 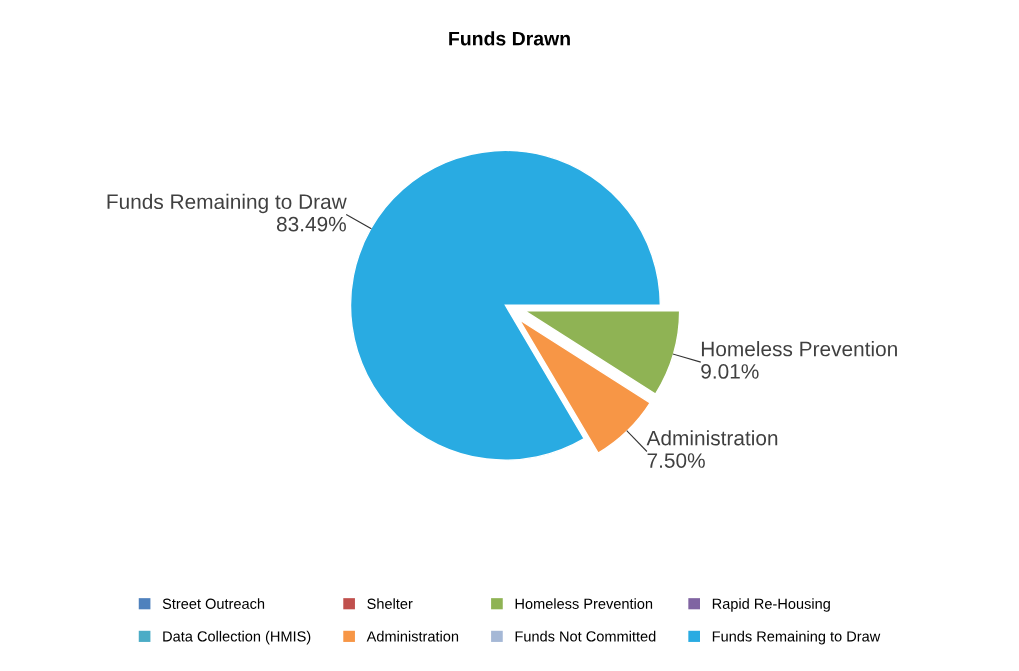 What do you see at coordinates (227, 203) in the screenshot?
I see `slice-label: Funds Remaining to Draw` at bounding box center [227, 203].